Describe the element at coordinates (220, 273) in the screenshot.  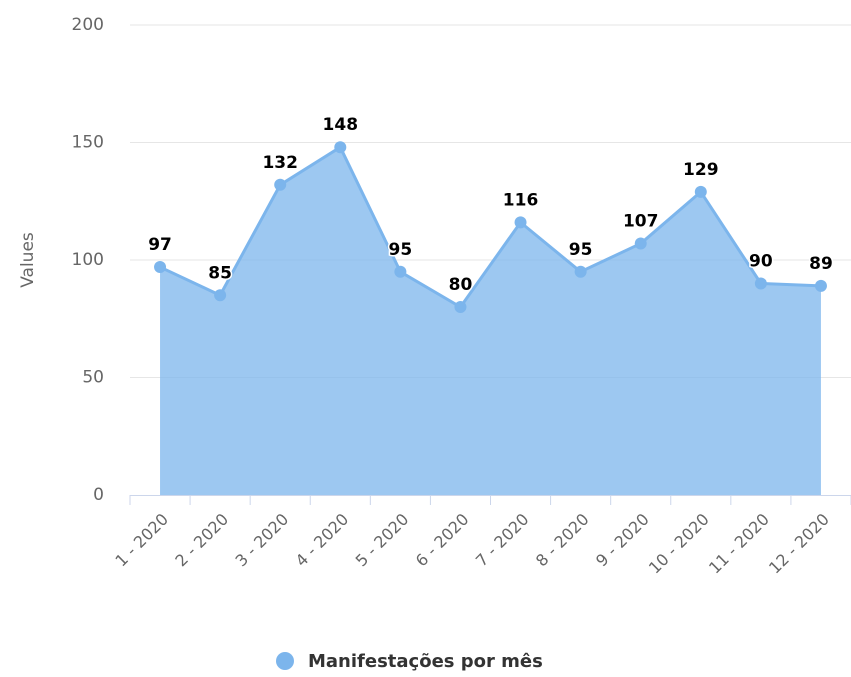
I see `data-label: 85` at that location.